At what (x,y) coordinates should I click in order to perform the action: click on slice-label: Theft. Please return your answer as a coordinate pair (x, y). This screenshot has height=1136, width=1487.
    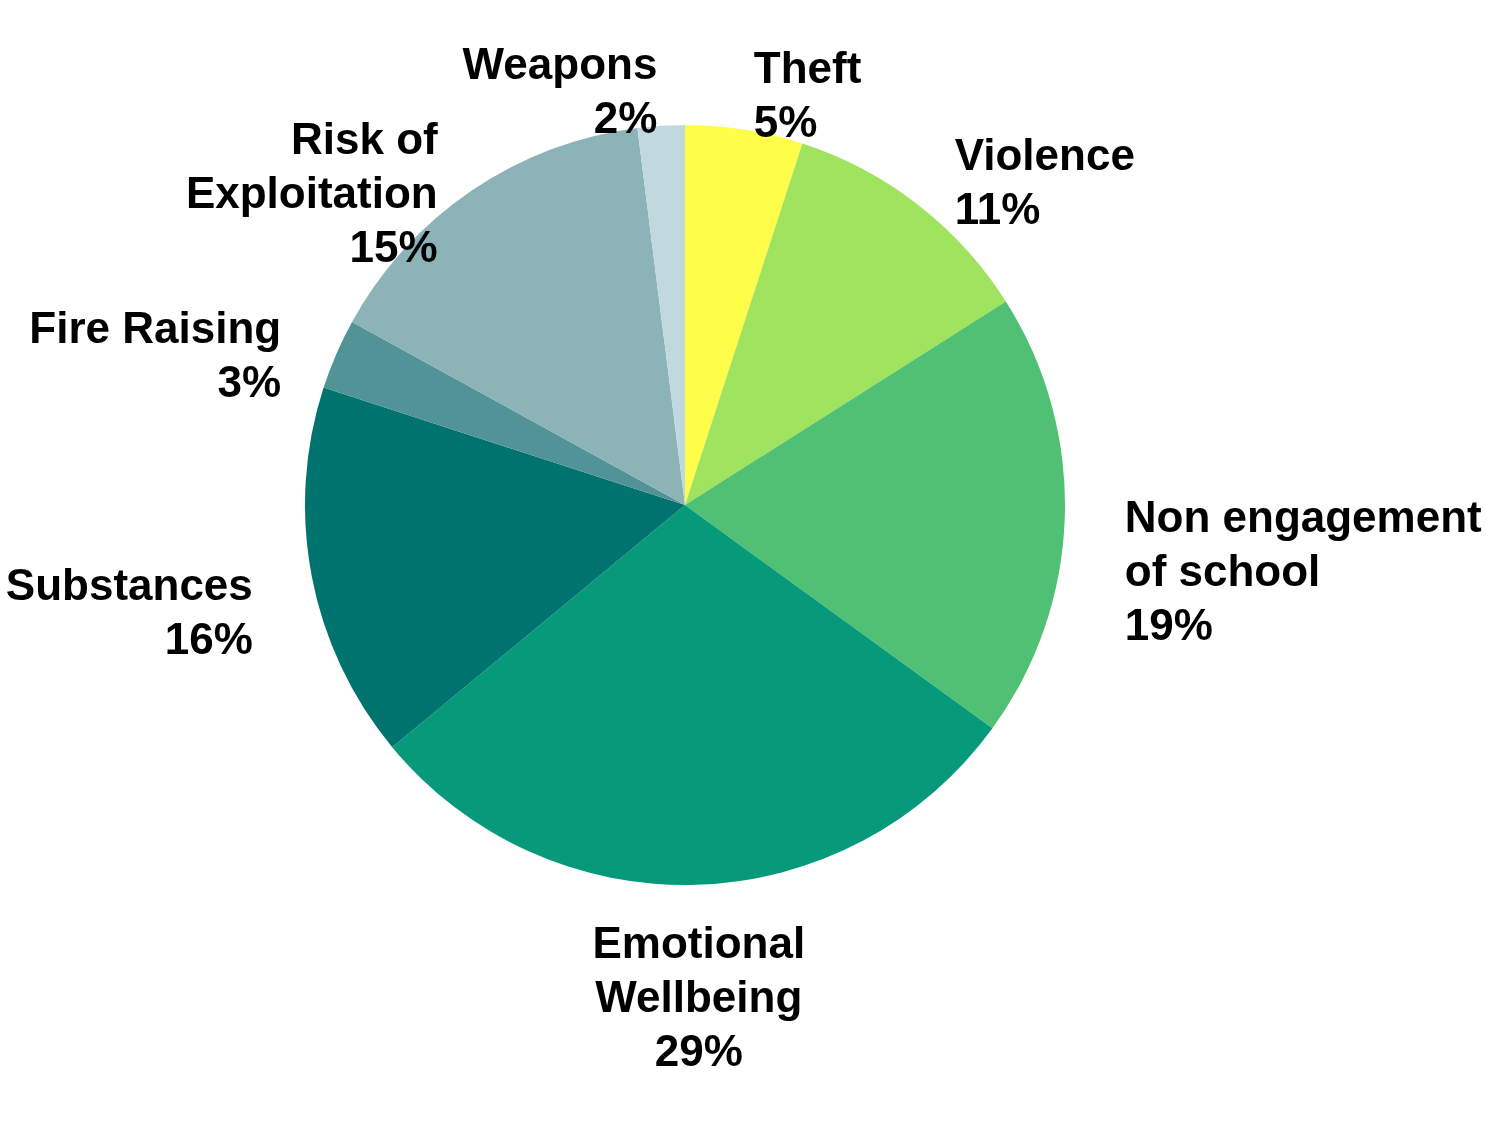
    Looking at the image, I should click on (807, 68).